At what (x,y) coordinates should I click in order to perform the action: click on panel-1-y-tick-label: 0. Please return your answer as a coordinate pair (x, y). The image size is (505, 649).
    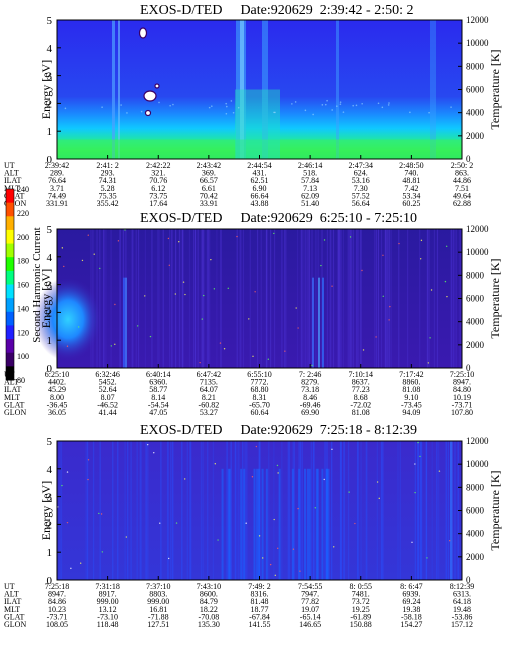
    Looking at the image, I should click on (50, 160).